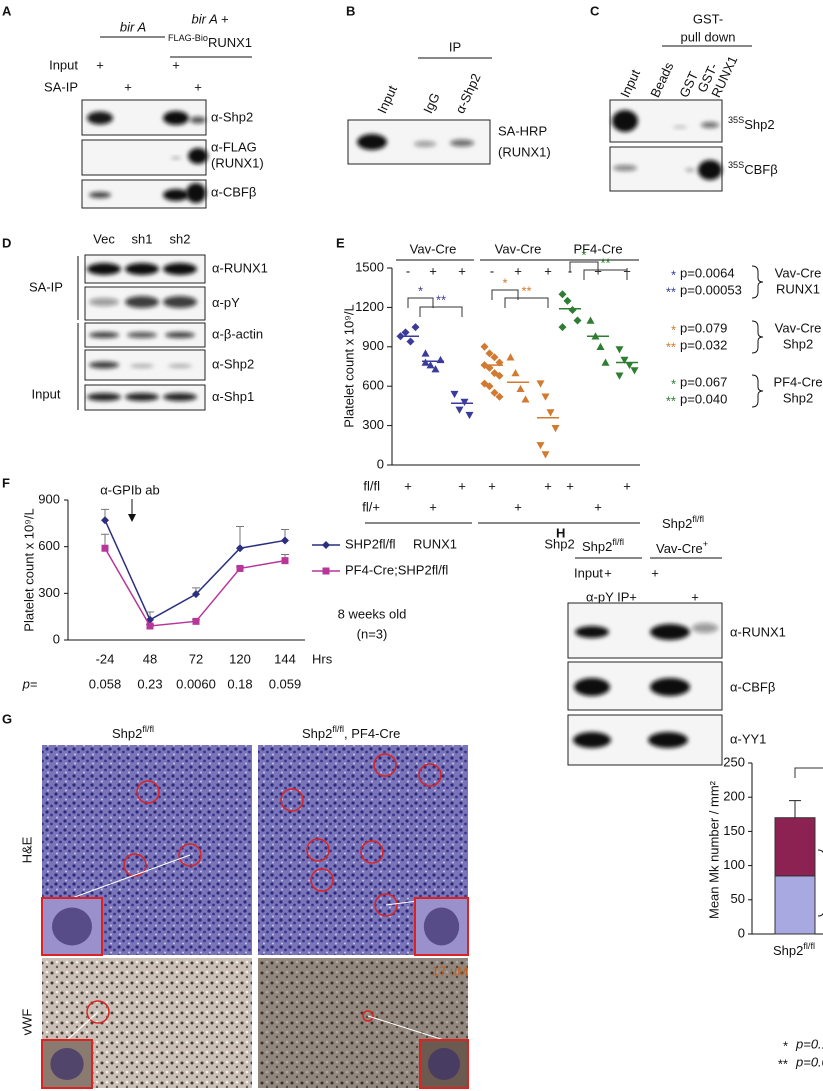 This screenshot has height=1091, width=823. What do you see at coordinates (6, 482) in the screenshot?
I see `panel-letter: F` at bounding box center [6, 482].